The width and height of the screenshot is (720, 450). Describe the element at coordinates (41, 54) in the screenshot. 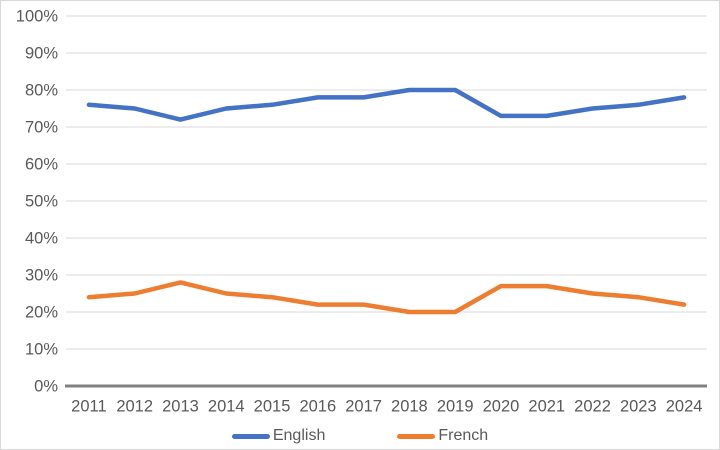

I see `y-axis-tick-label: 90%` at that location.